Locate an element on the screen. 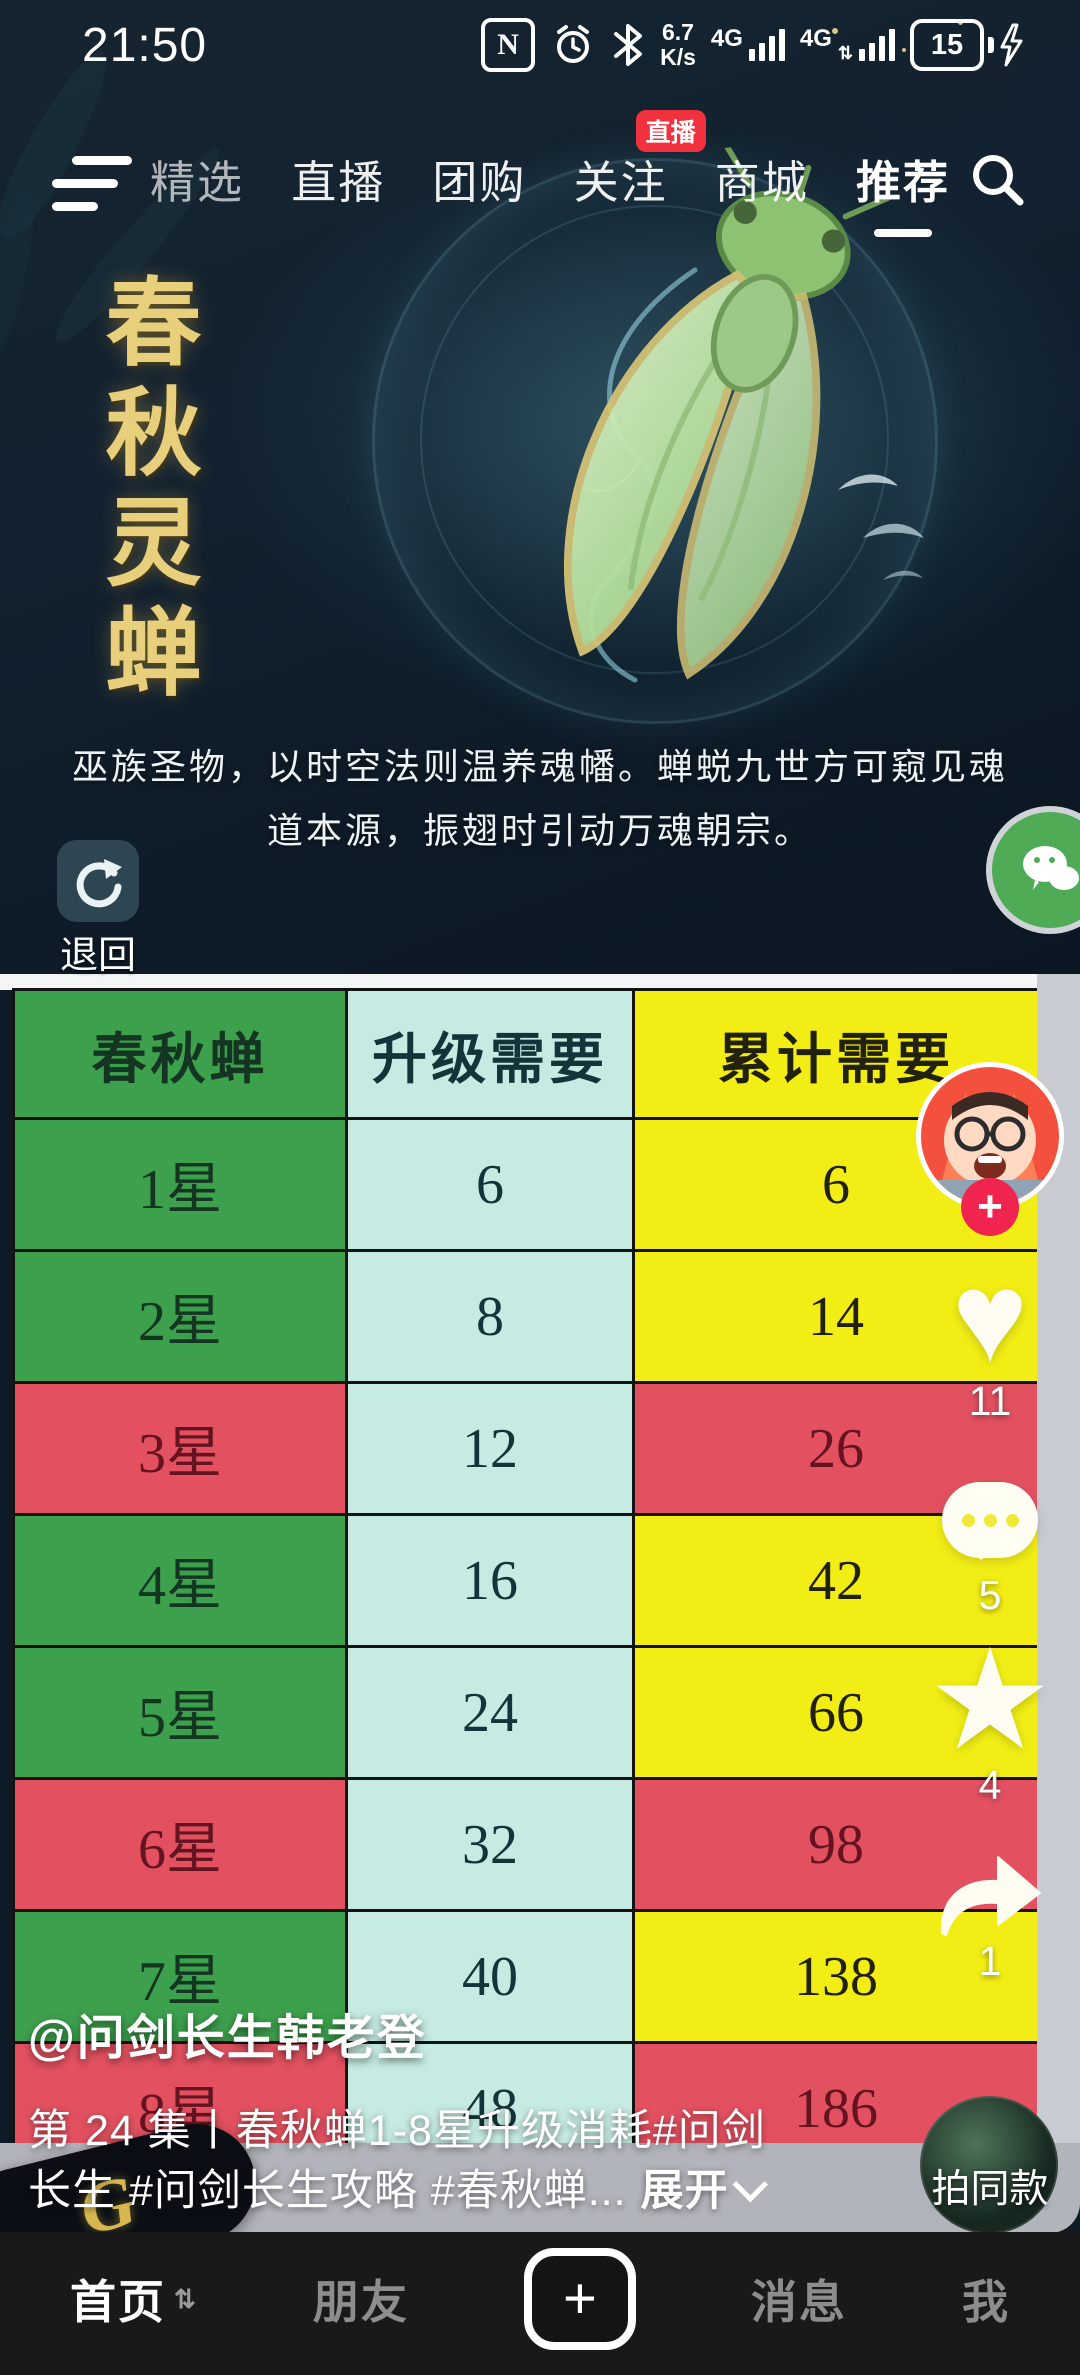  bottom-navigation: 首页 ⇅ 朋友 + 消息 我 is located at coordinates (540, 2303).